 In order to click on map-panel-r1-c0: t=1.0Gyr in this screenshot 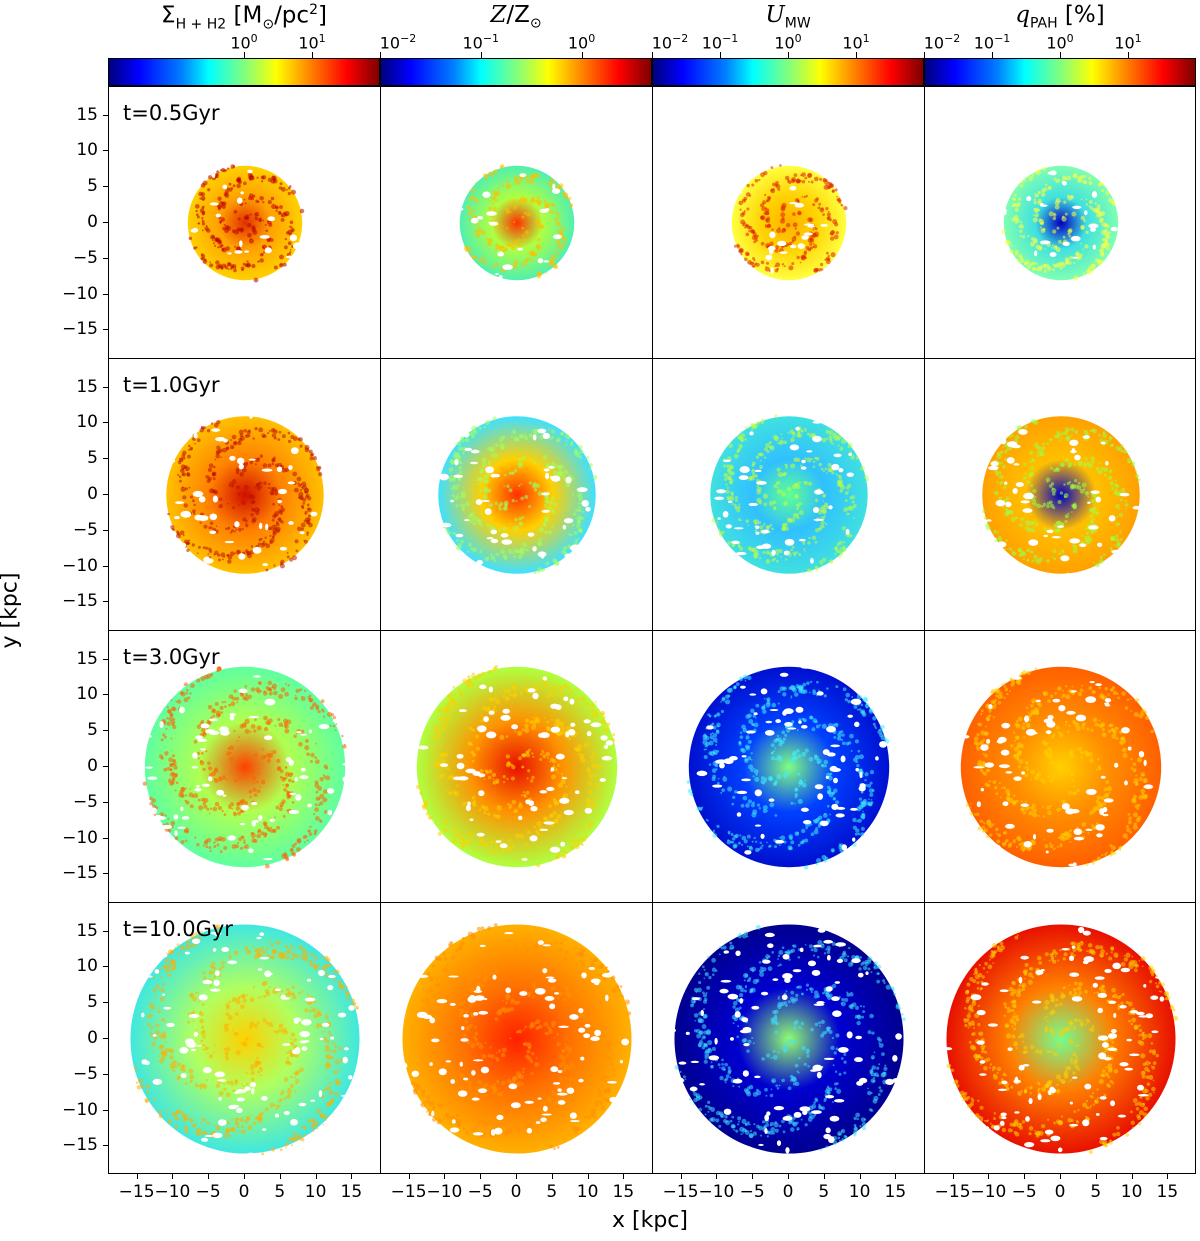, I will do `click(244, 494)`.